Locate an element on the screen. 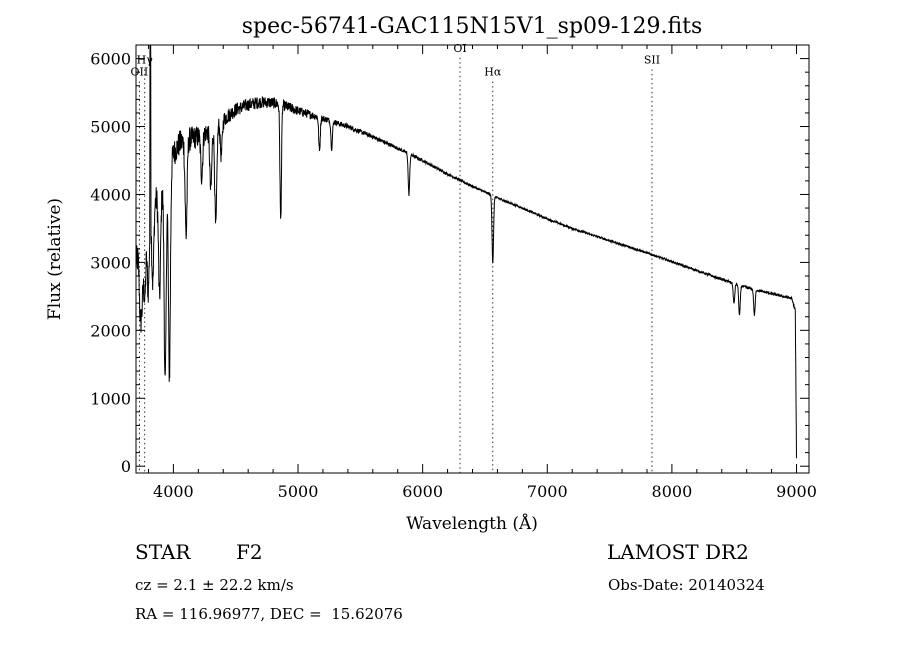 The height and width of the screenshot is (650, 900). marker-label: Hα is located at coordinates (493, 72).